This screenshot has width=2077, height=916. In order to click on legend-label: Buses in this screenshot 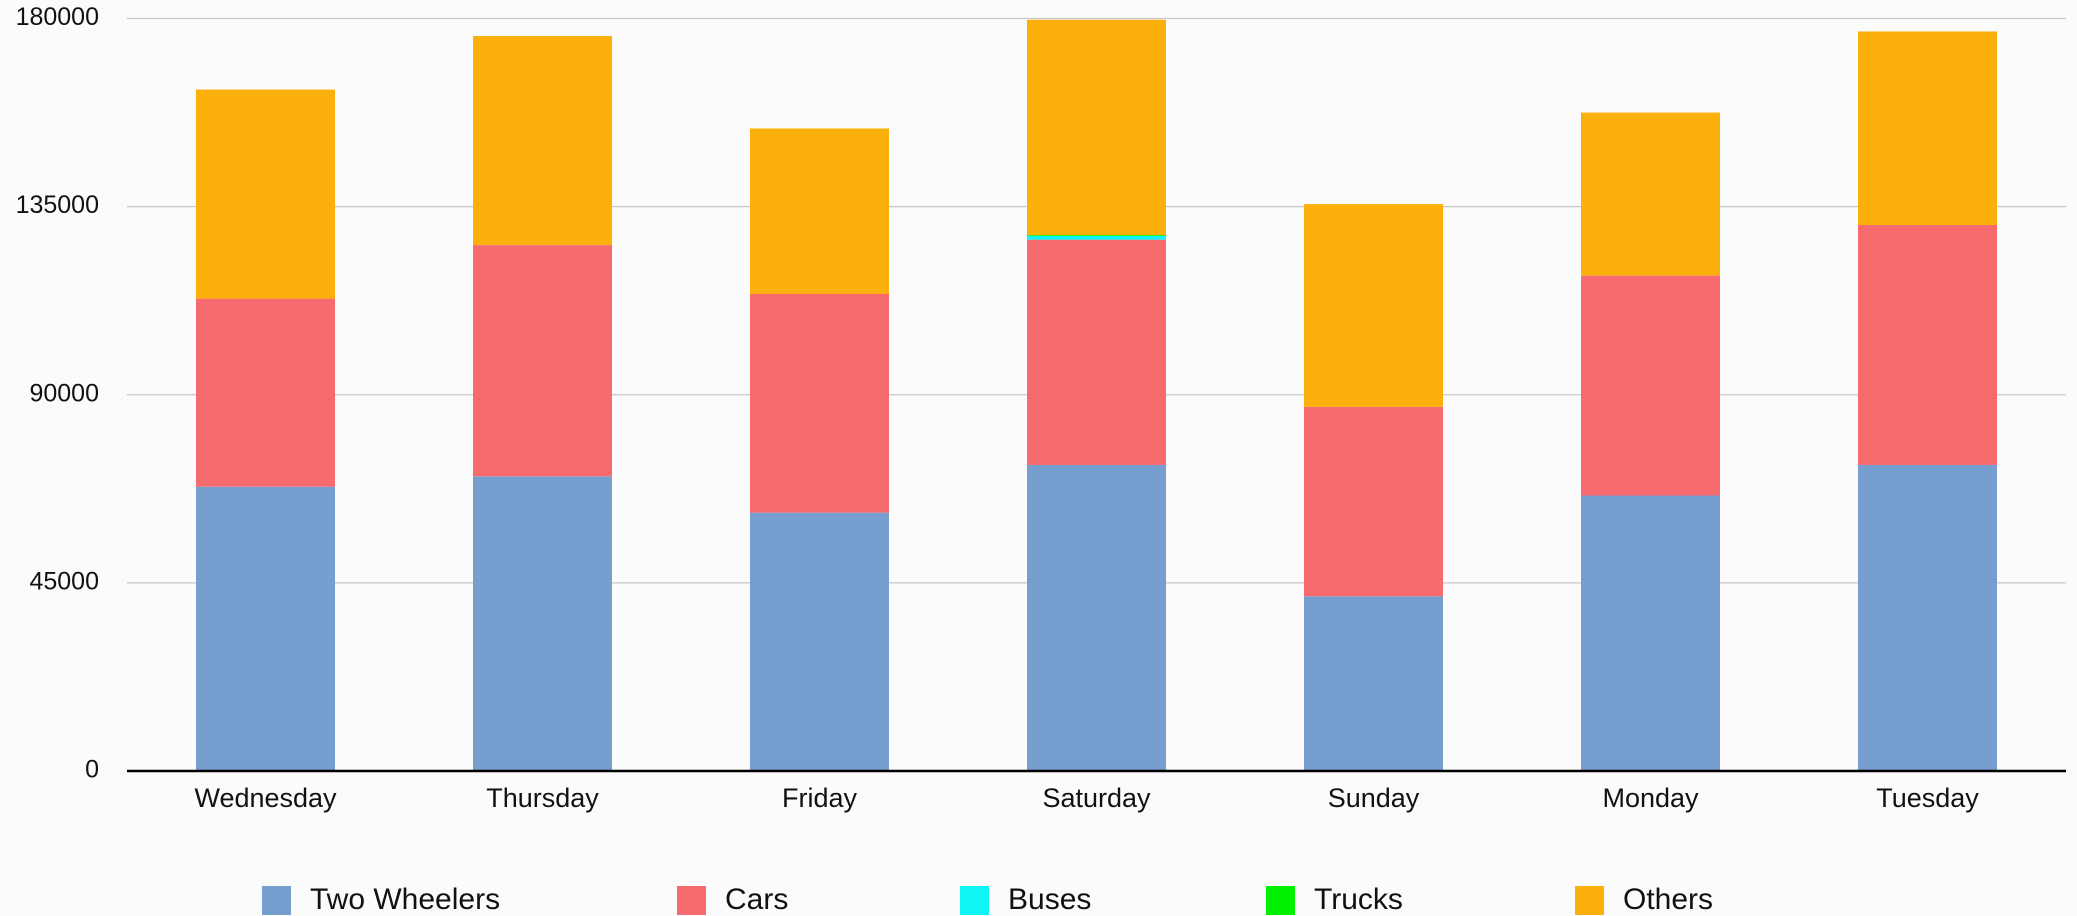, I will do `click(1049, 899)`.